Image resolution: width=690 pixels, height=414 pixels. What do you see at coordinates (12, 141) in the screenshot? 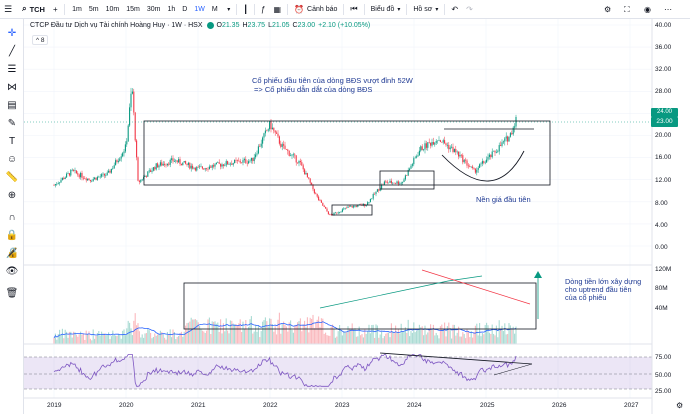
I see `text-tool: T` at bounding box center [12, 141].